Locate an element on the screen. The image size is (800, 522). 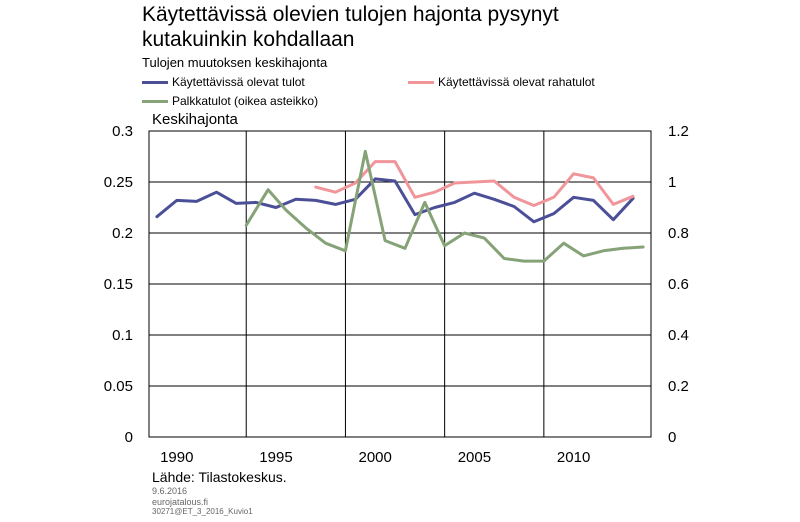
right-tick-label: 0.6 is located at coordinates (678, 284).